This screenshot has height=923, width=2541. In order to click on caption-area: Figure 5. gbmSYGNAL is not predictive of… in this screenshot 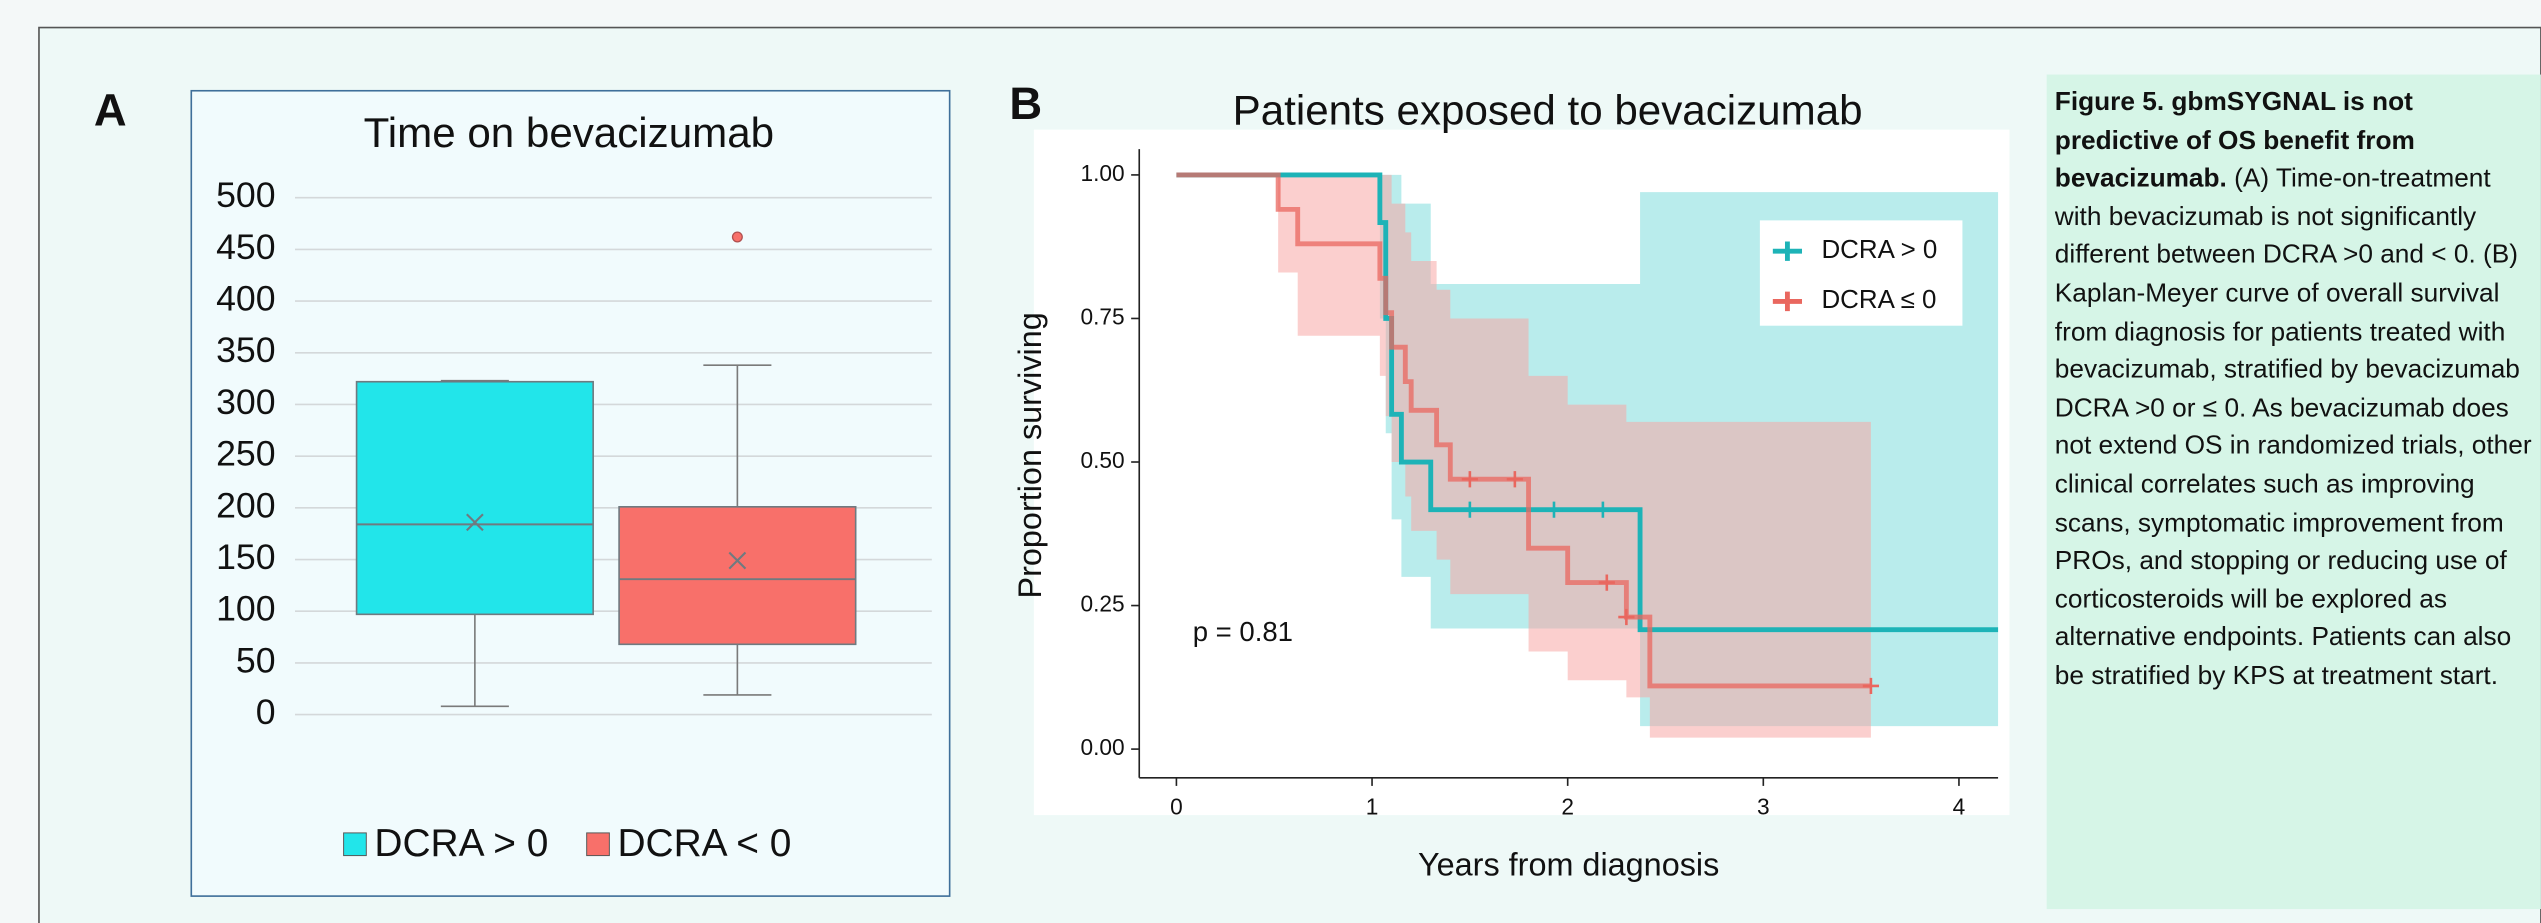, I will do `click(2298, 390)`.